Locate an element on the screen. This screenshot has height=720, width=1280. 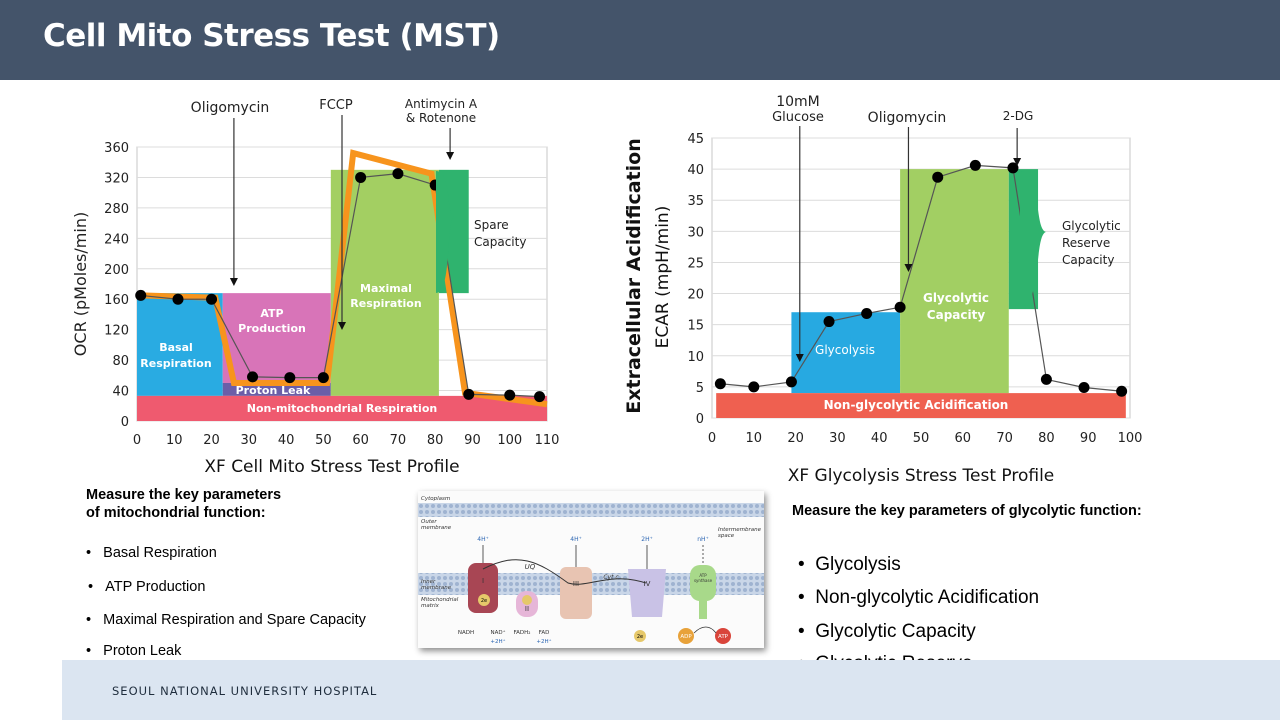
slide-title: Cell Mito Stress Test (MST) is located at coordinates (271, 36).